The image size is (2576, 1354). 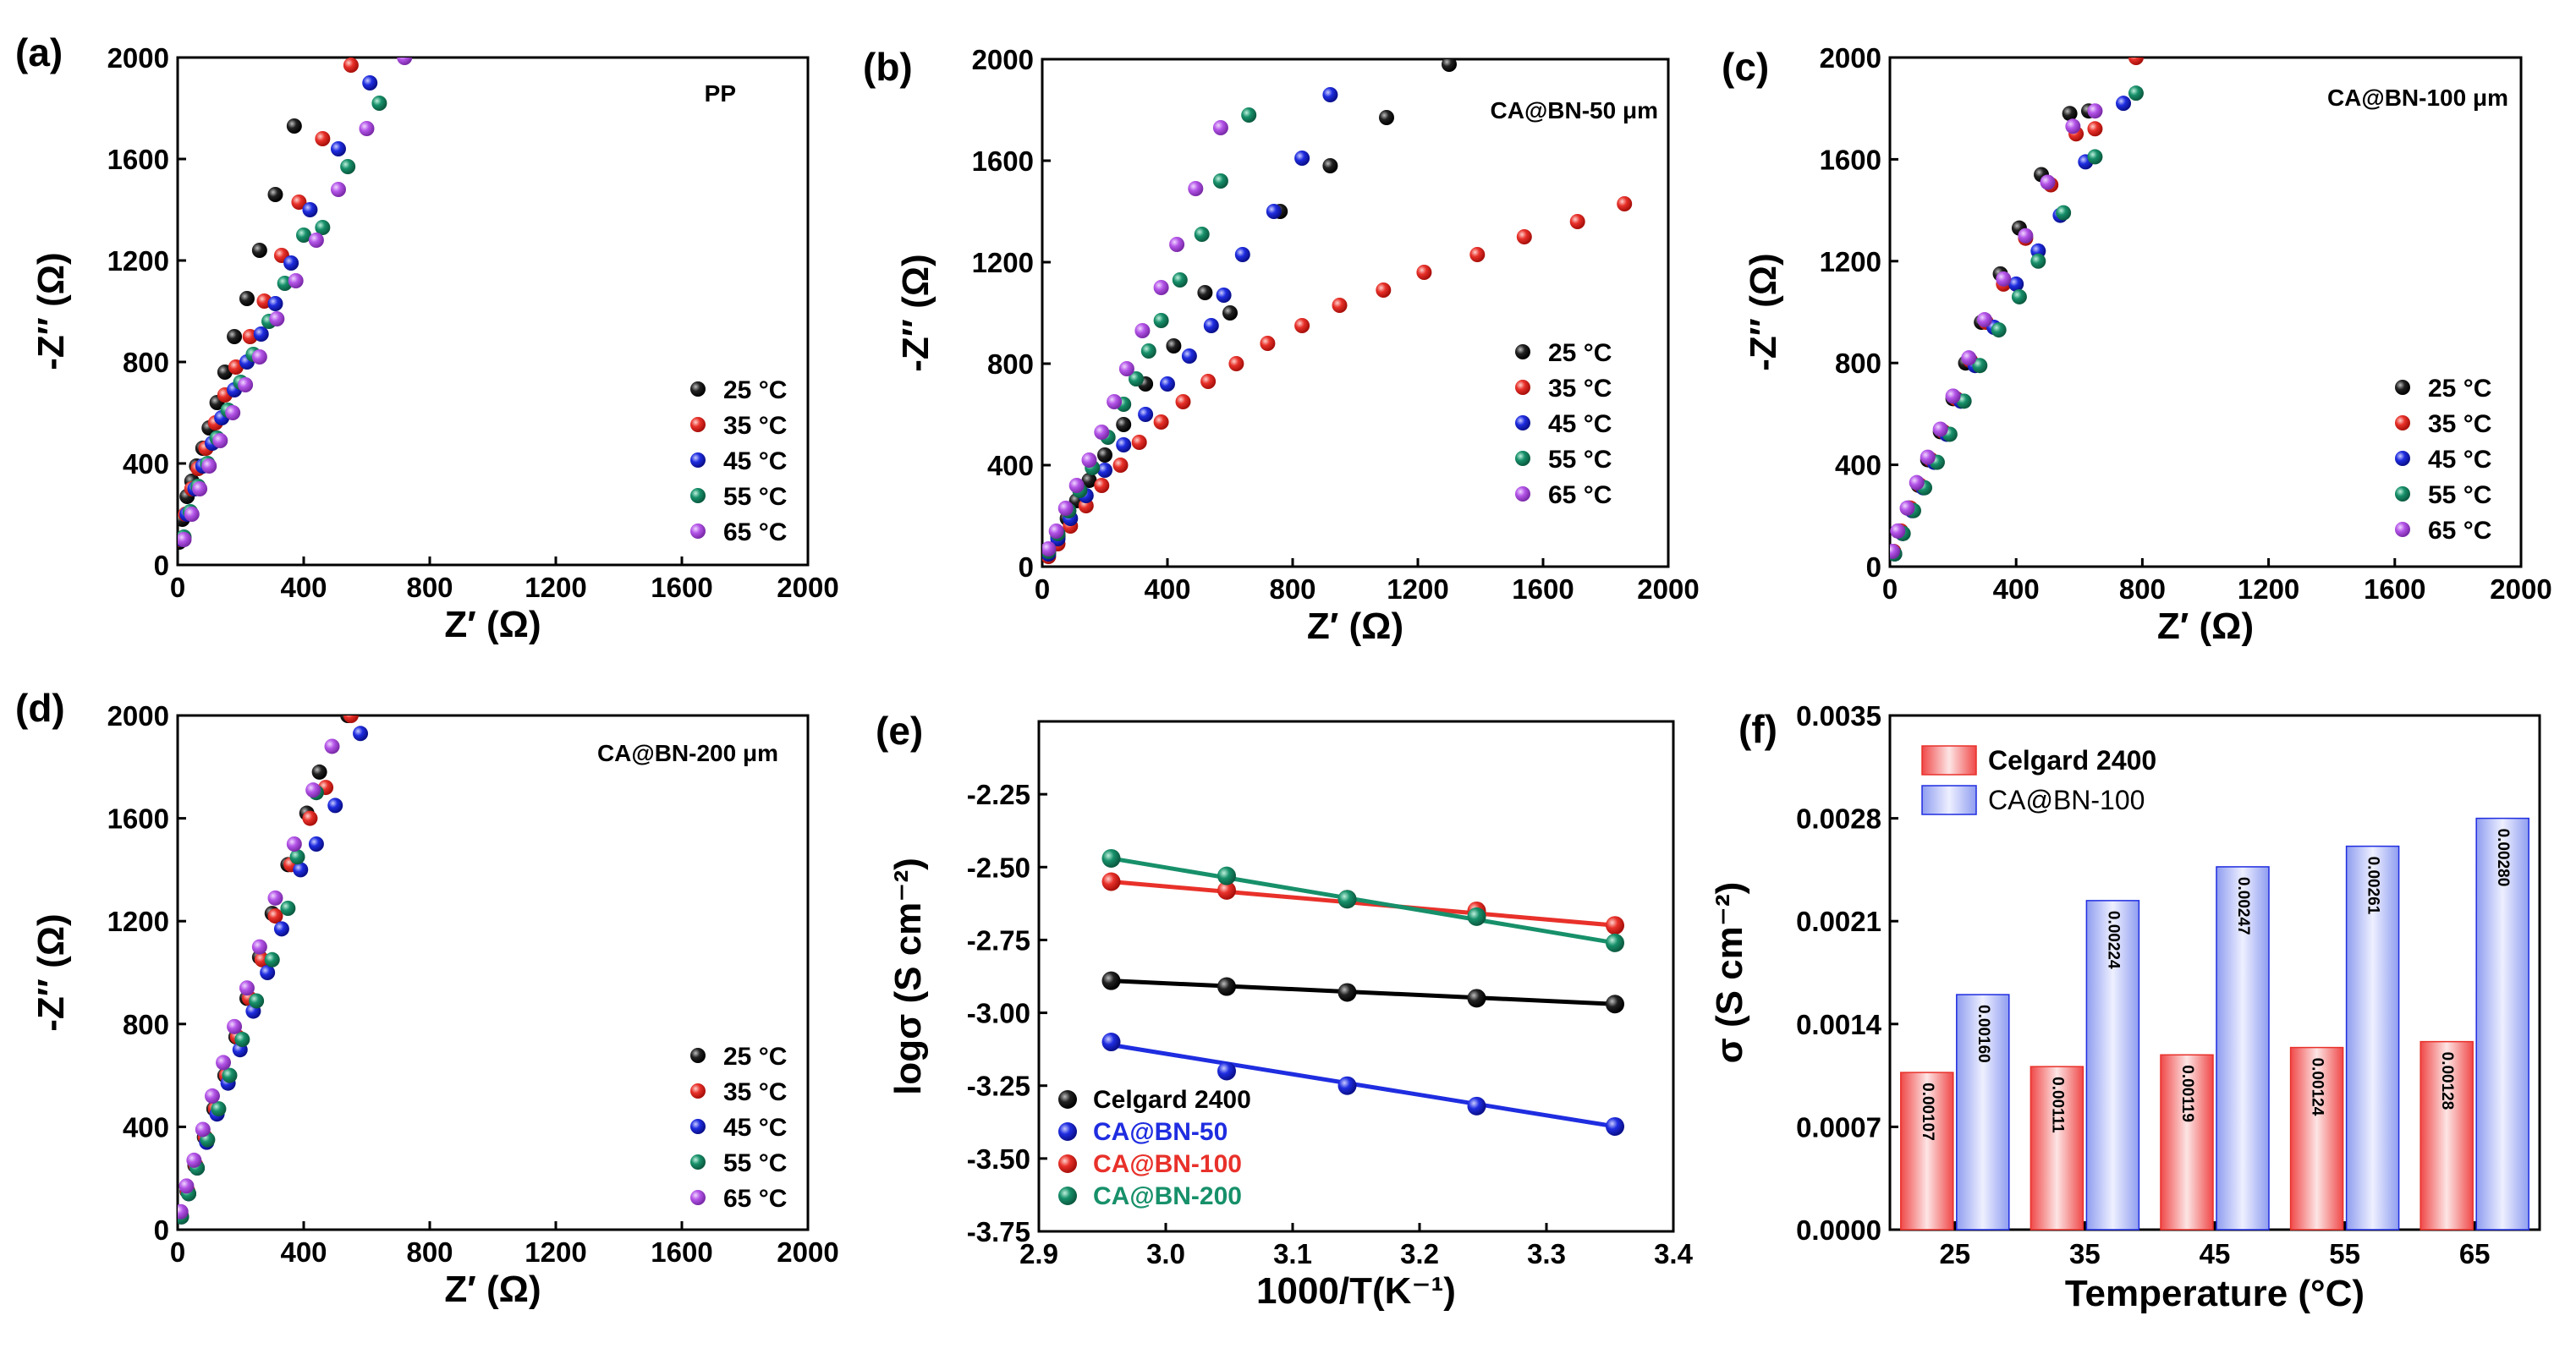 I want to click on x-tick-label: 3.2, so click(x=1420, y=1253).